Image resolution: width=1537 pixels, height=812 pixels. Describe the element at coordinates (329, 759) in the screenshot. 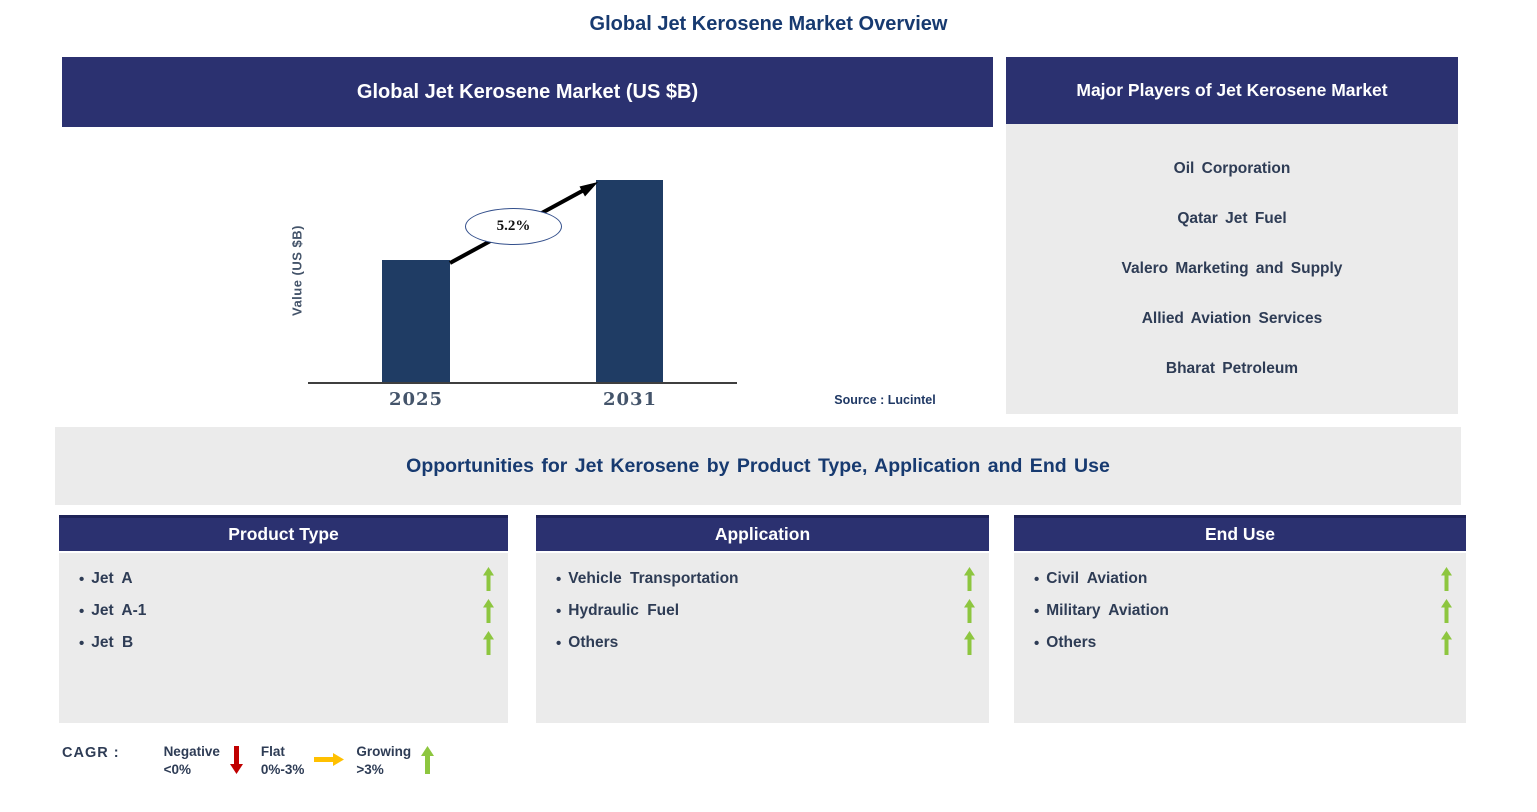

I see `right-arrow-icon` at that location.